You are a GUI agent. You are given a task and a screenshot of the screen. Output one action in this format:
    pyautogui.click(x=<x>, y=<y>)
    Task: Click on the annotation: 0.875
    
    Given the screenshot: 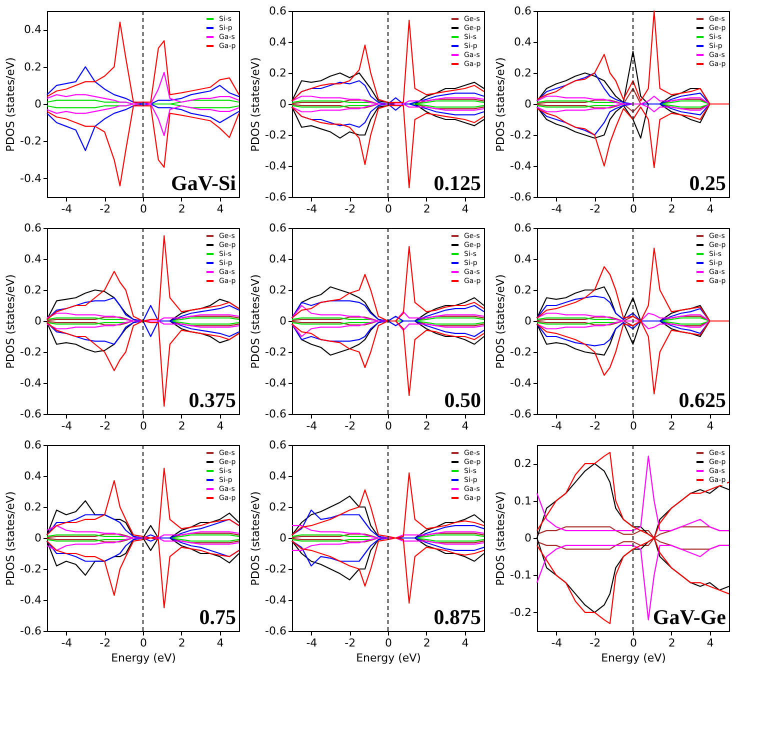 What is the action you would take?
    pyautogui.click(x=457, y=617)
    